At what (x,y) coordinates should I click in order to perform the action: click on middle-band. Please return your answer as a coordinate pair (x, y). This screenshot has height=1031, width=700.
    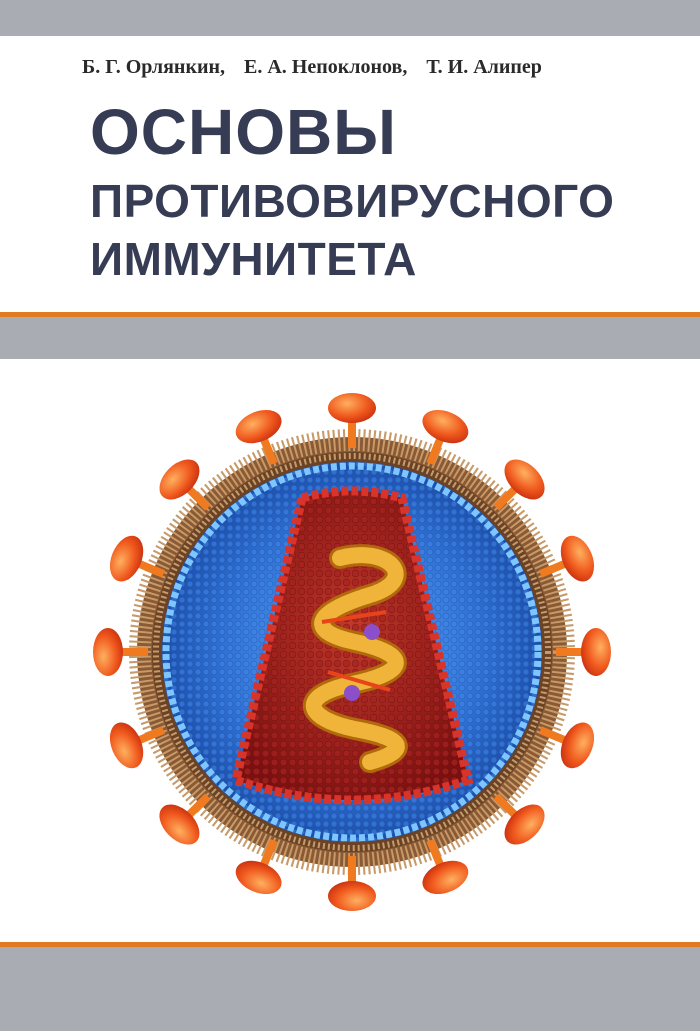
    Looking at the image, I should click on (350, 338).